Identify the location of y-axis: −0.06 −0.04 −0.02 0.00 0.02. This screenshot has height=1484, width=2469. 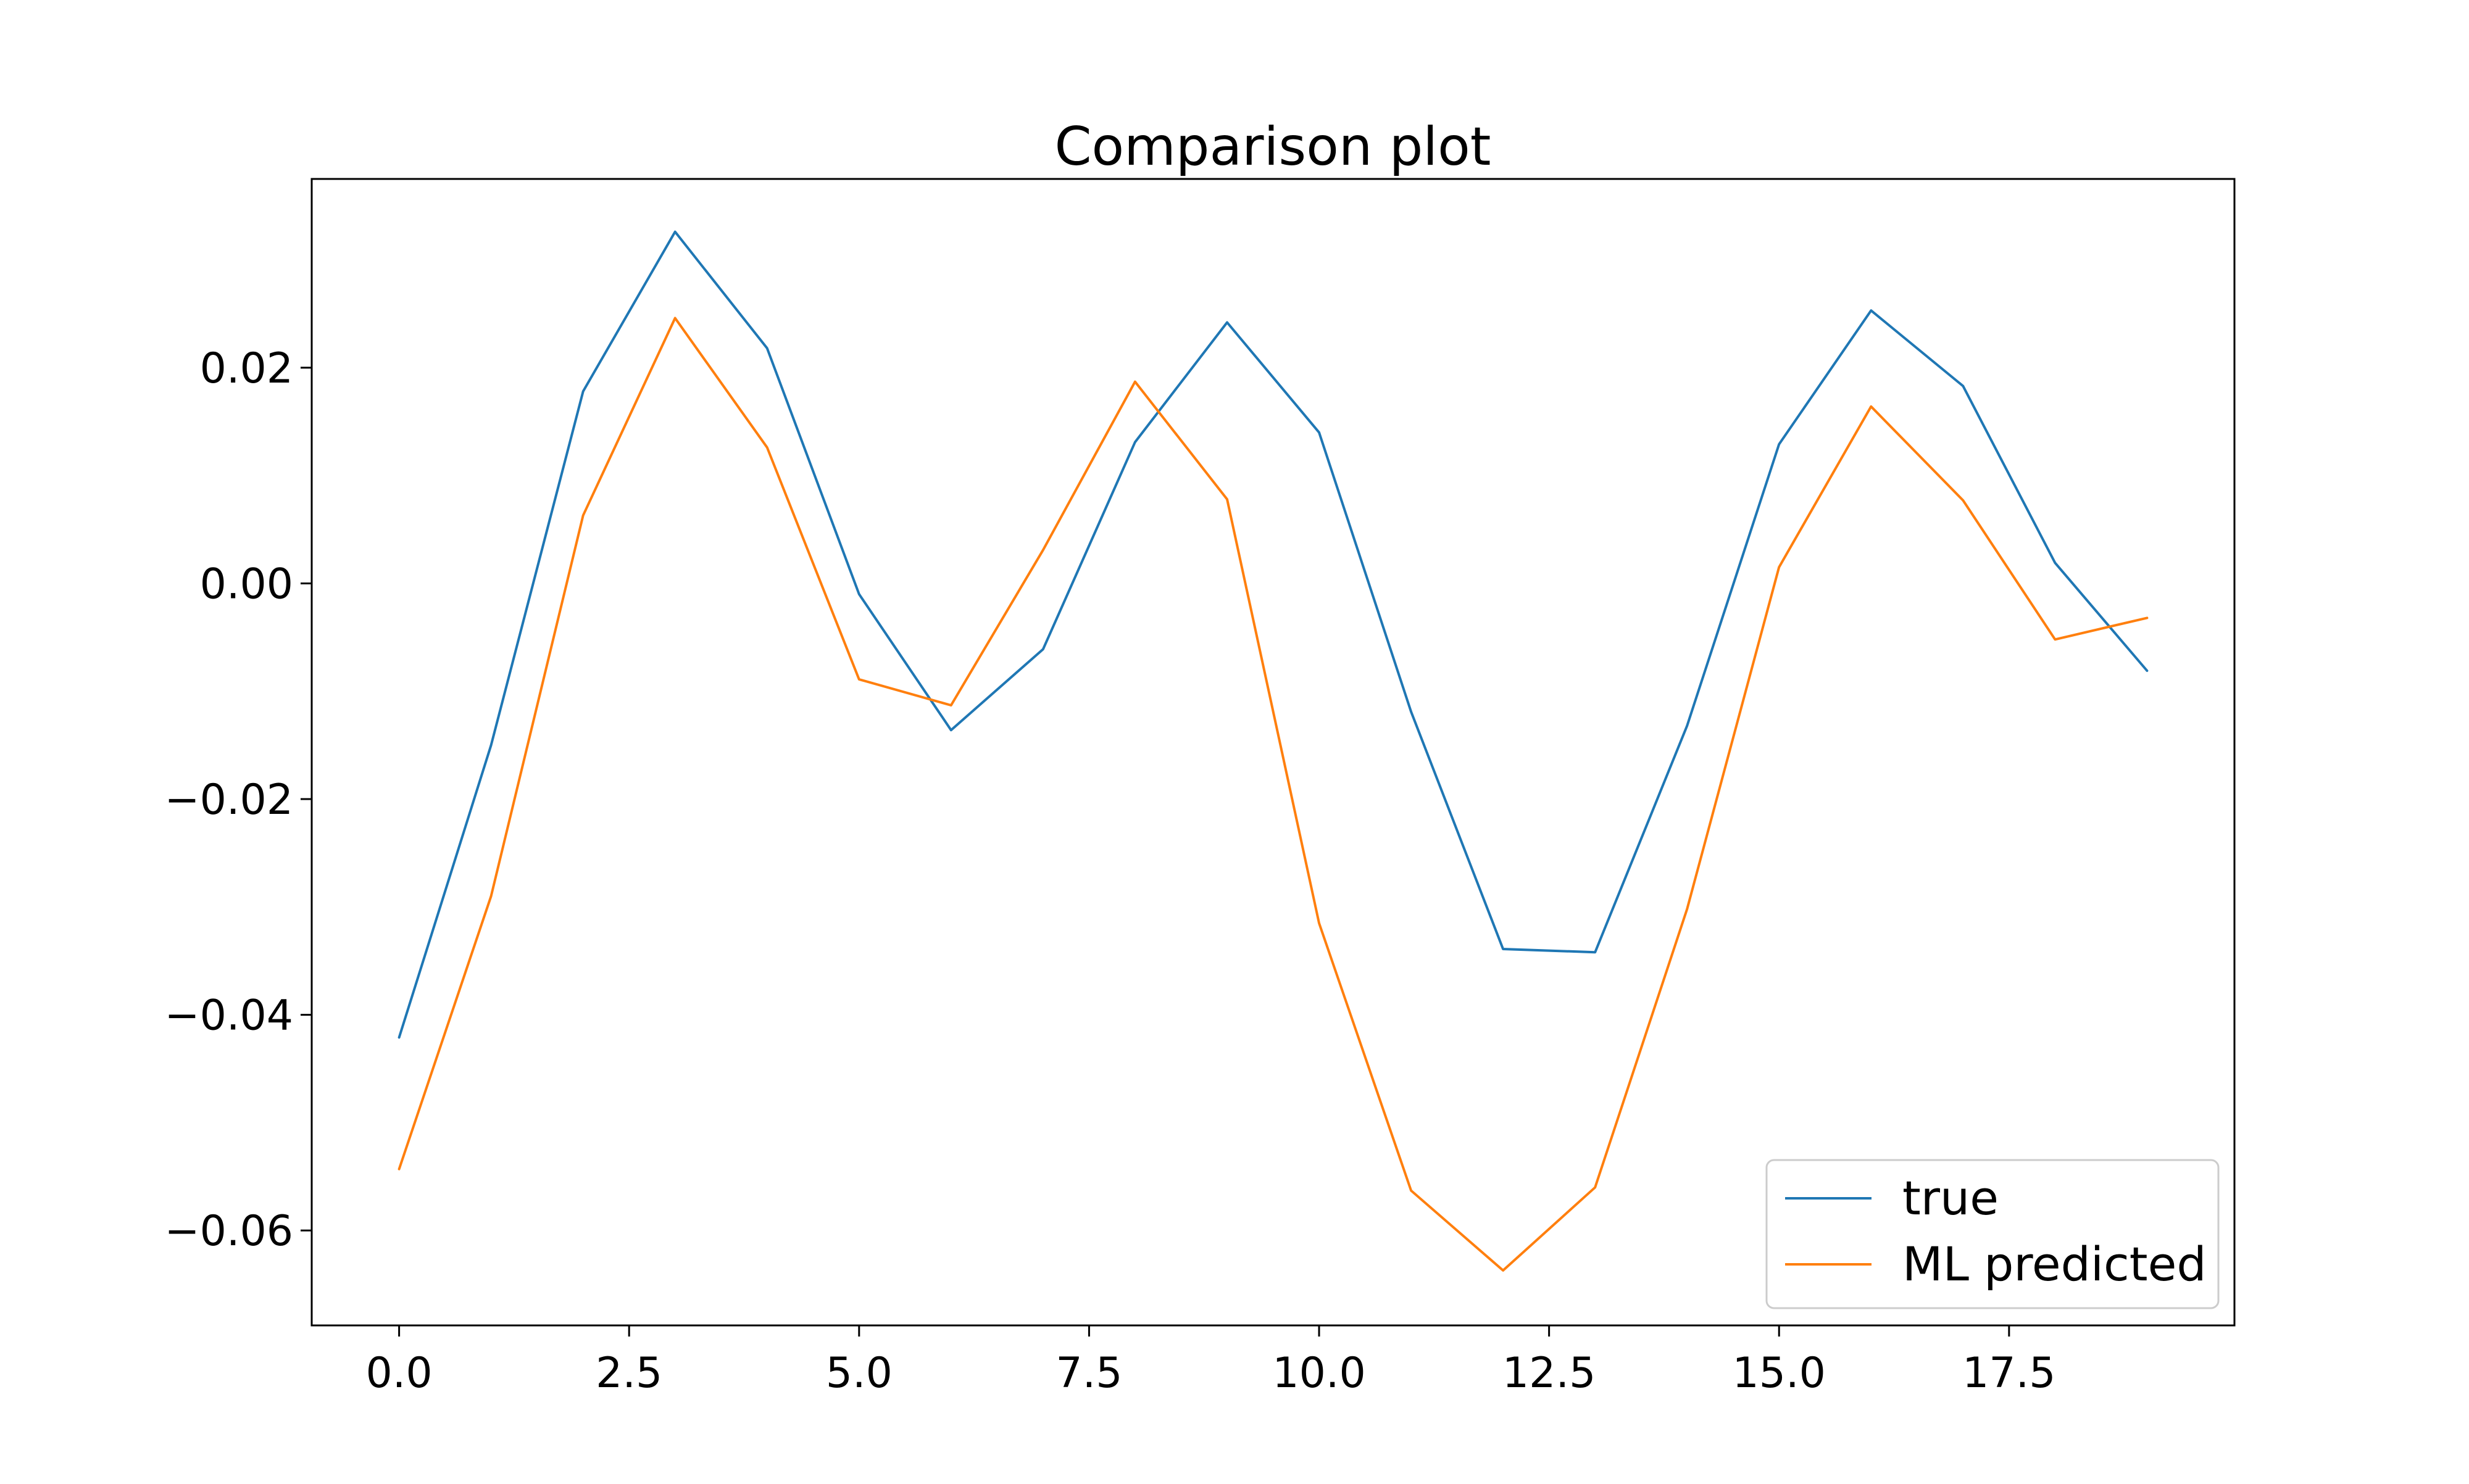
(238, 800).